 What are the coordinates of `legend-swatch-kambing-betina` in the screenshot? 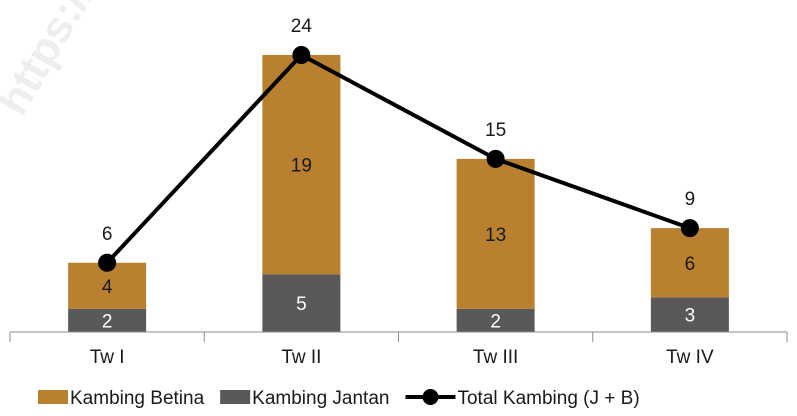 It's located at (53, 397).